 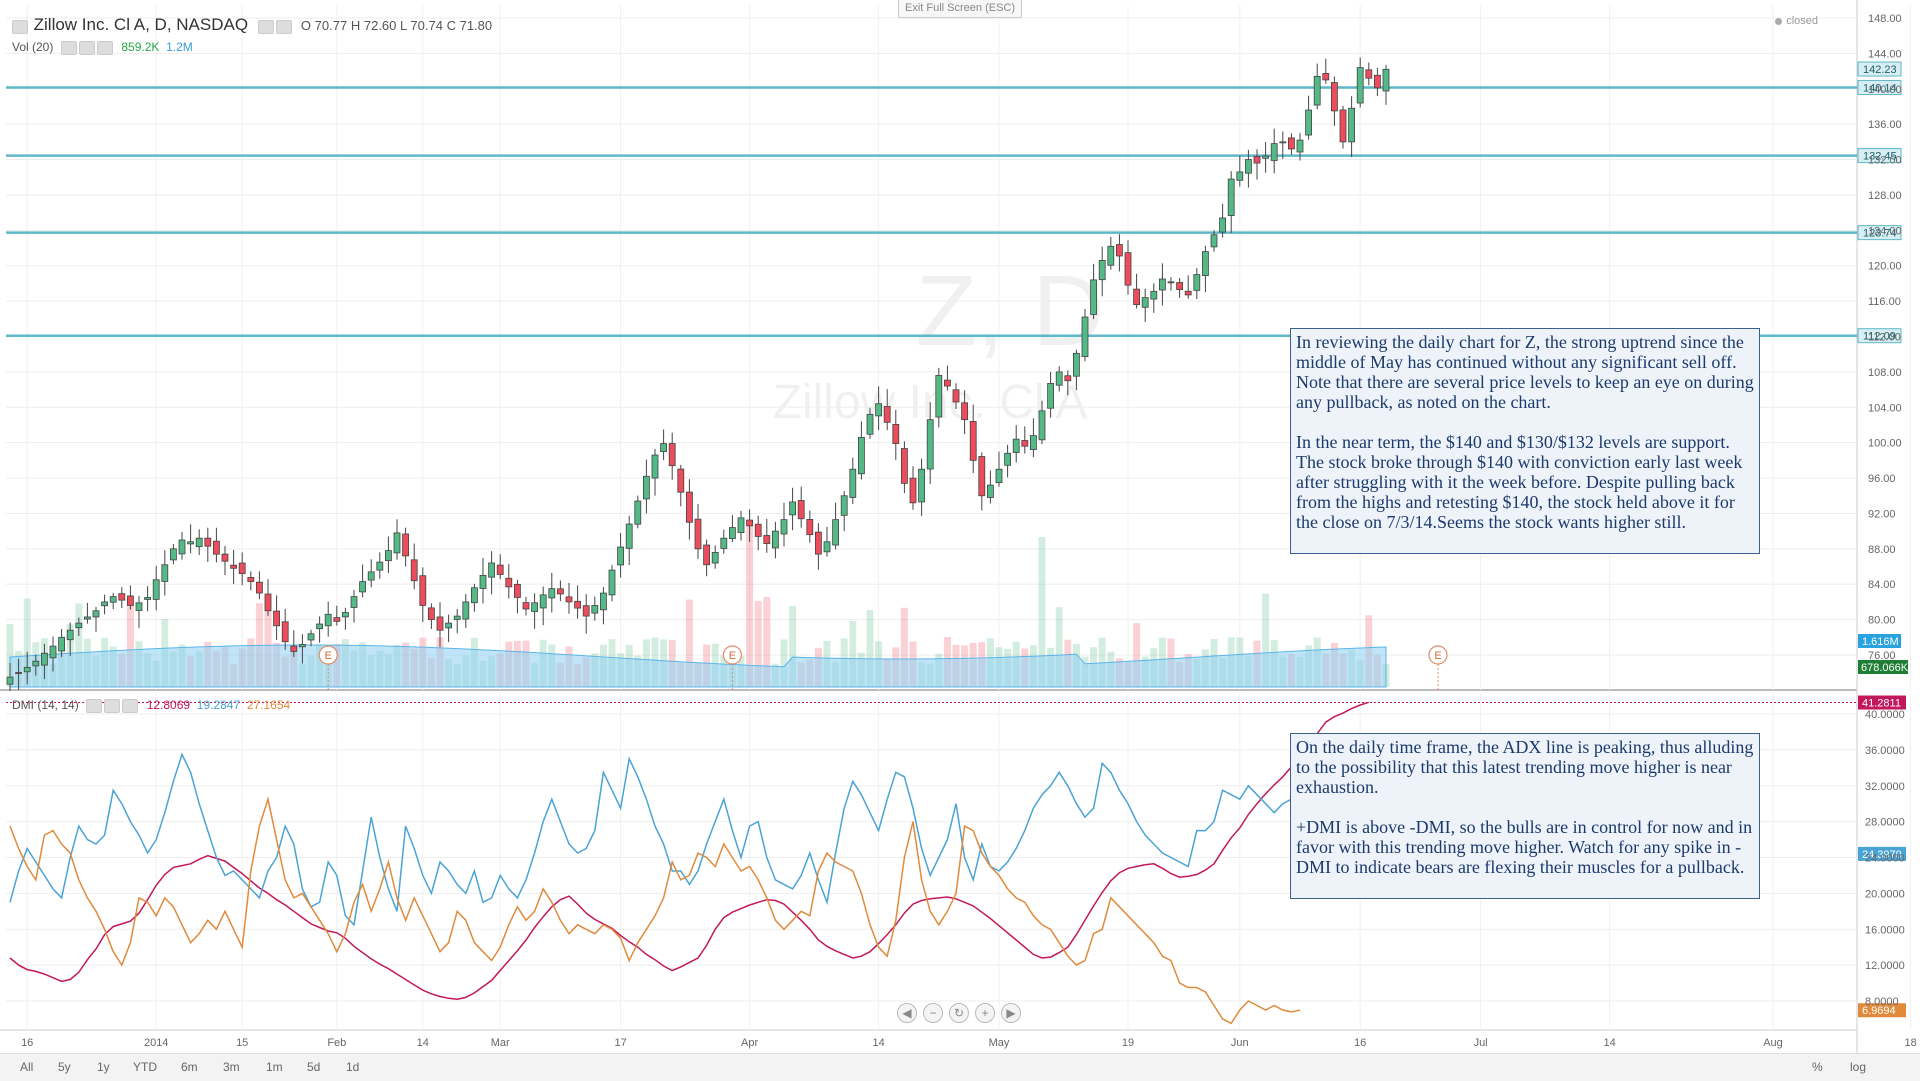 I want to click on price-tick-label: 84.00, so click(x=1882, y=585).